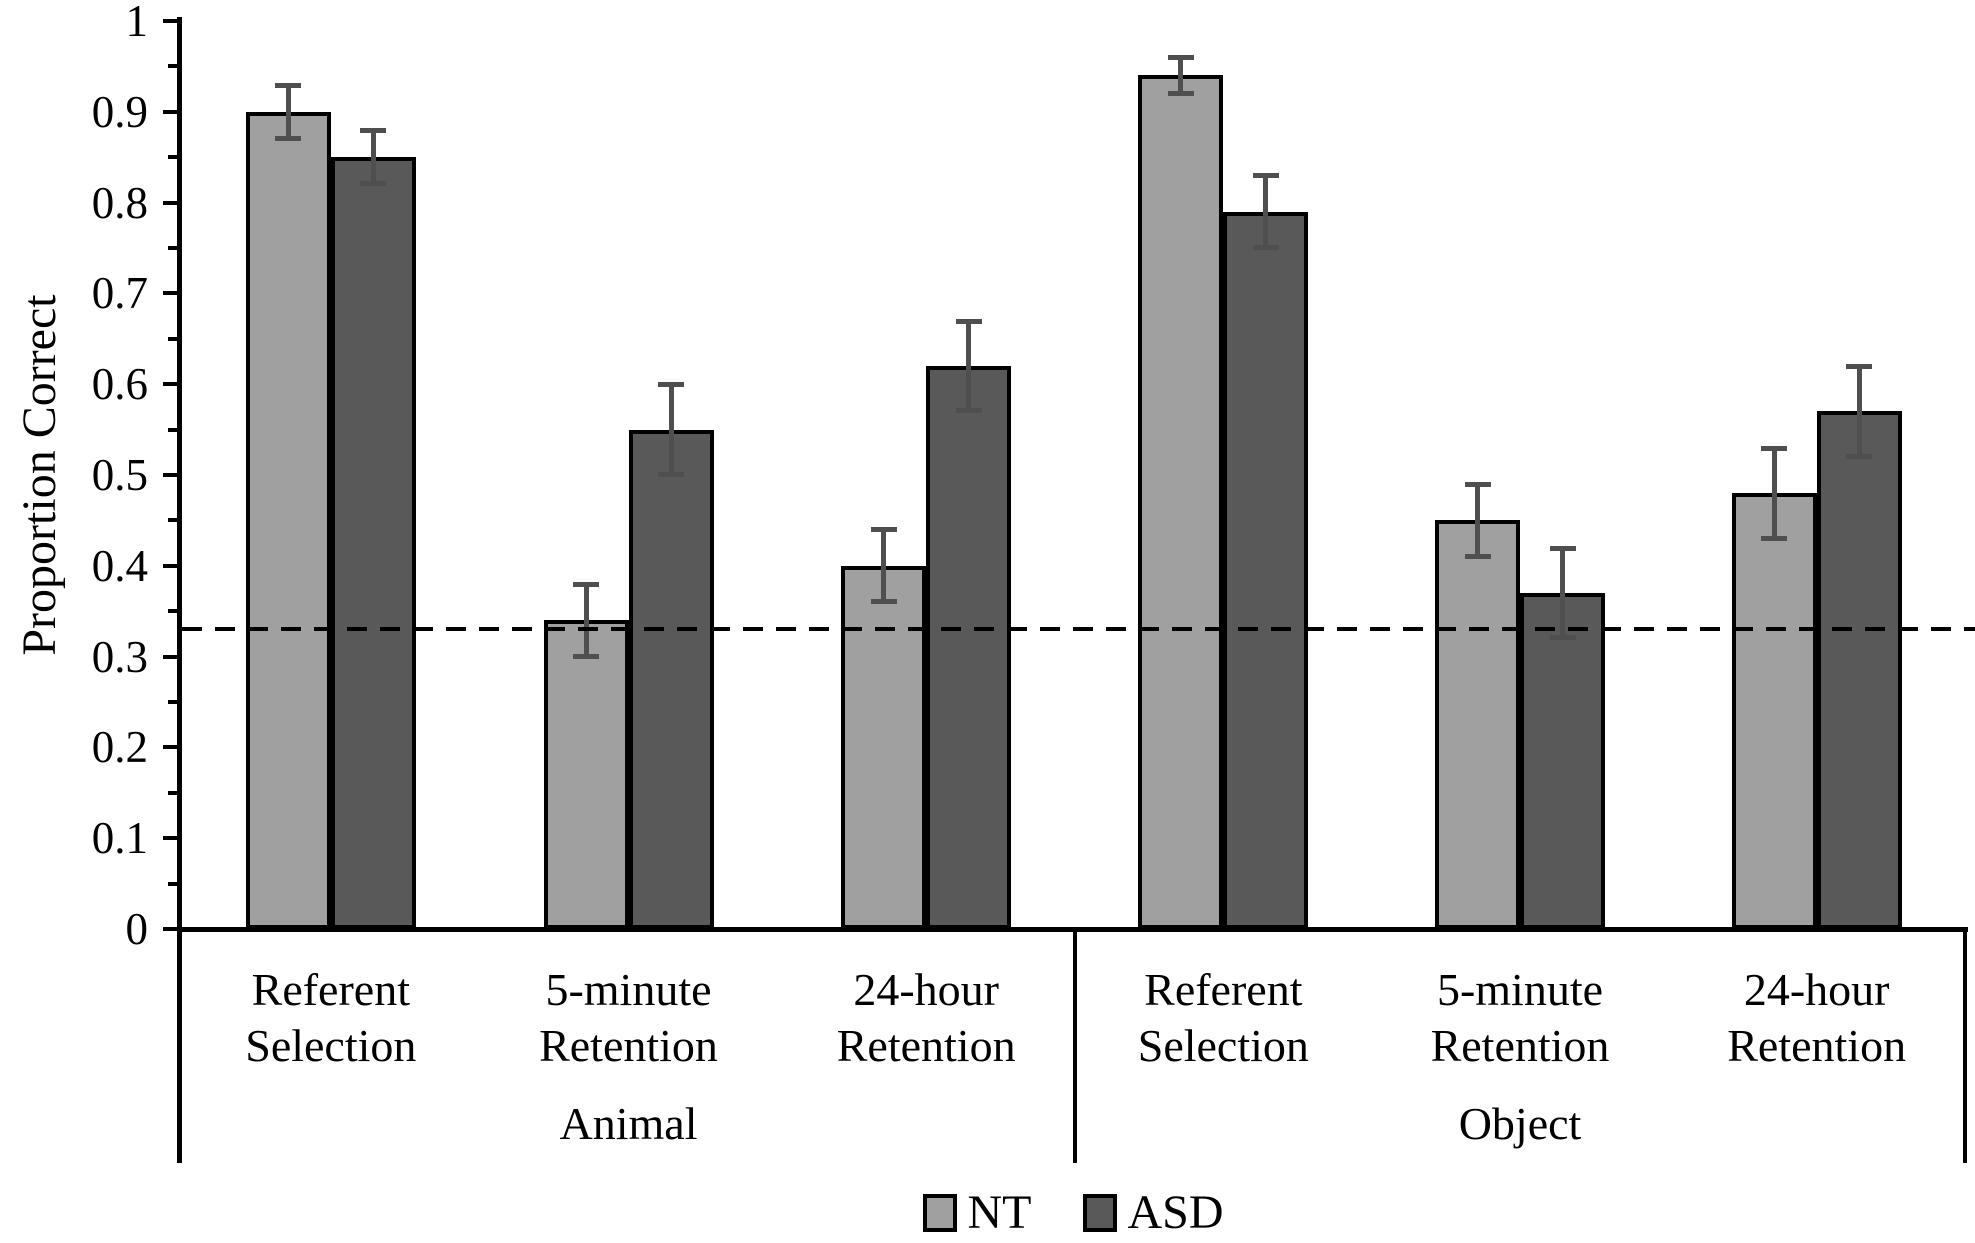  Describe the element at coordinates (671, 385) in the screenshot. I see `error-bar-asd-animal-5-minute-retention-cap-top` at that location.